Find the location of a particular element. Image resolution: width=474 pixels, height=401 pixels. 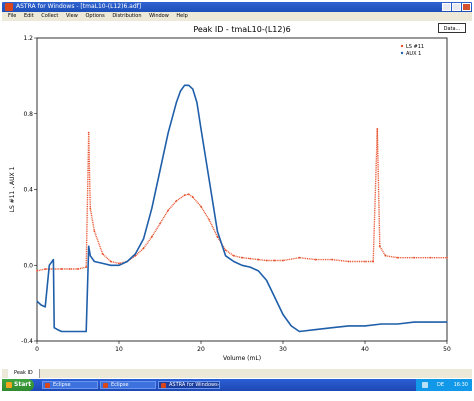

y-tick-label: 1.2 is located at coordinates (28, 38).